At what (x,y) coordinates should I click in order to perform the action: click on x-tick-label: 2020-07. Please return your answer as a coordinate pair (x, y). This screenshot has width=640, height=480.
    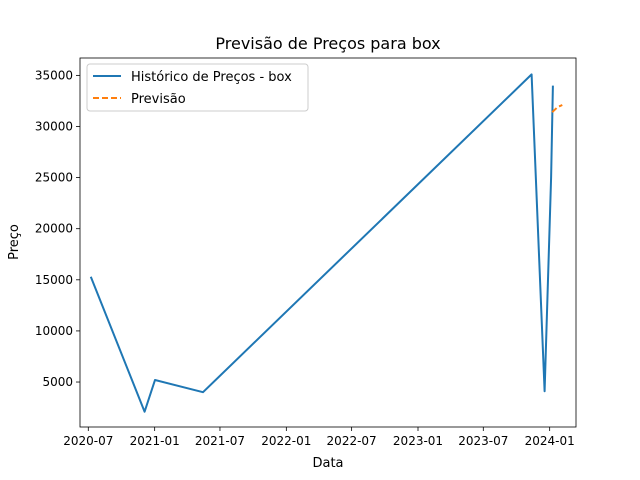
    Looking at the image, I should click on (88, 441).